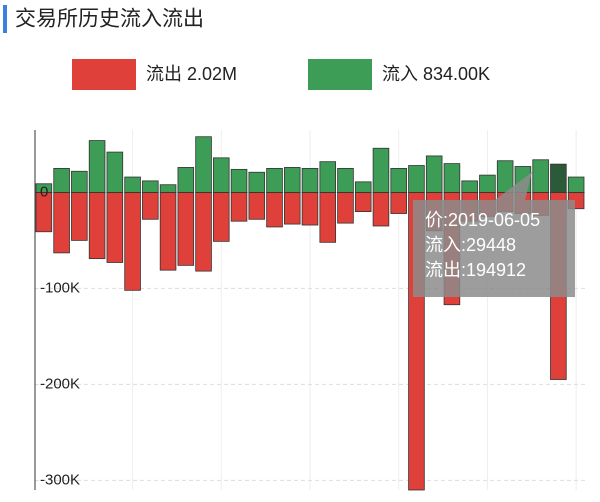 The image size is (600, 502). I want to click on y-tick-label: -200K, so click(60, 383).